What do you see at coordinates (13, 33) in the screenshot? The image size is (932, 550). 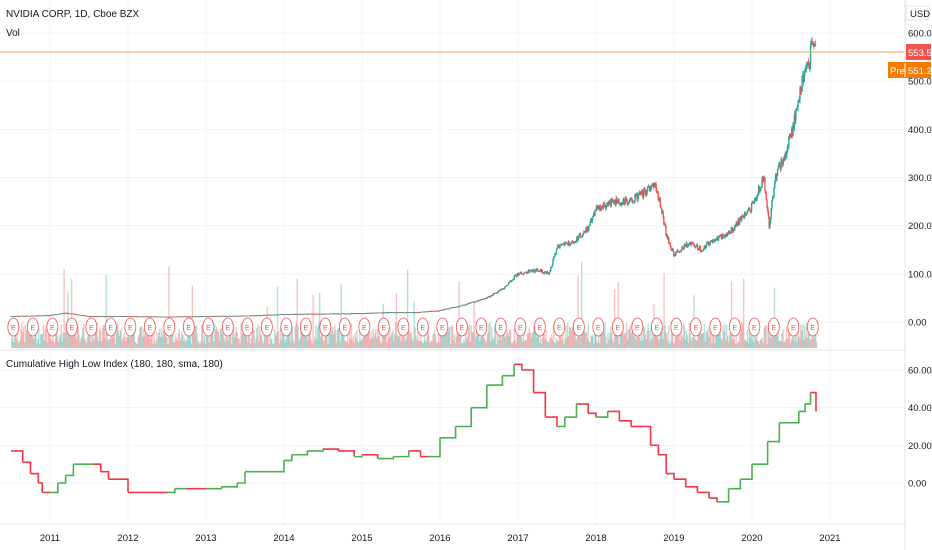 I see `volume-label: Vol` at bounding box center [13, 33].